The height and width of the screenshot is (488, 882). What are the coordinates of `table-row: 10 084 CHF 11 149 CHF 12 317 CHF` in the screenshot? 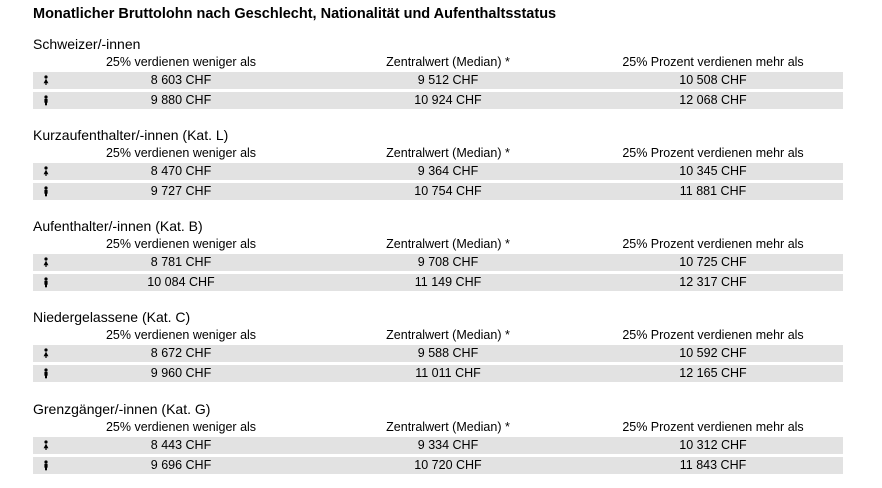 It's located at (438, 282).